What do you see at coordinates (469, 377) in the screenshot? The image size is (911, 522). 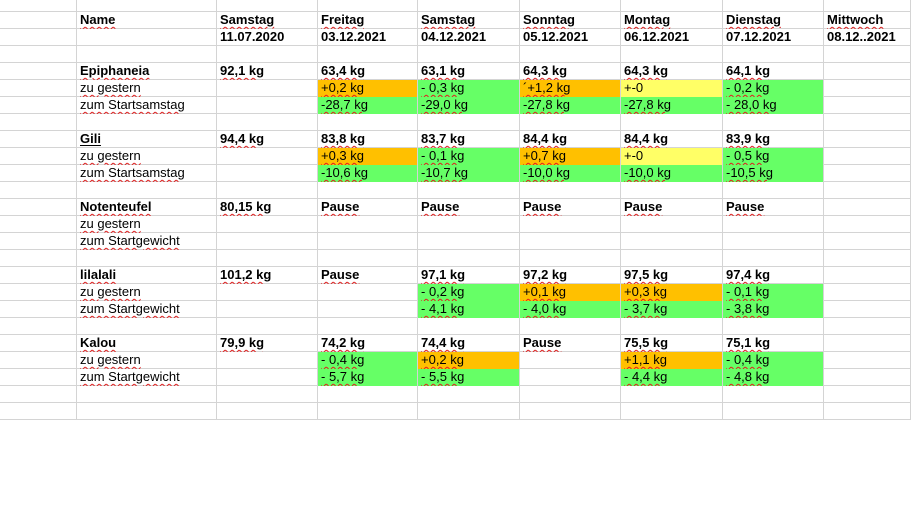 I see `table-cell: - 5,5 kg` at bounding box center [469, 377].